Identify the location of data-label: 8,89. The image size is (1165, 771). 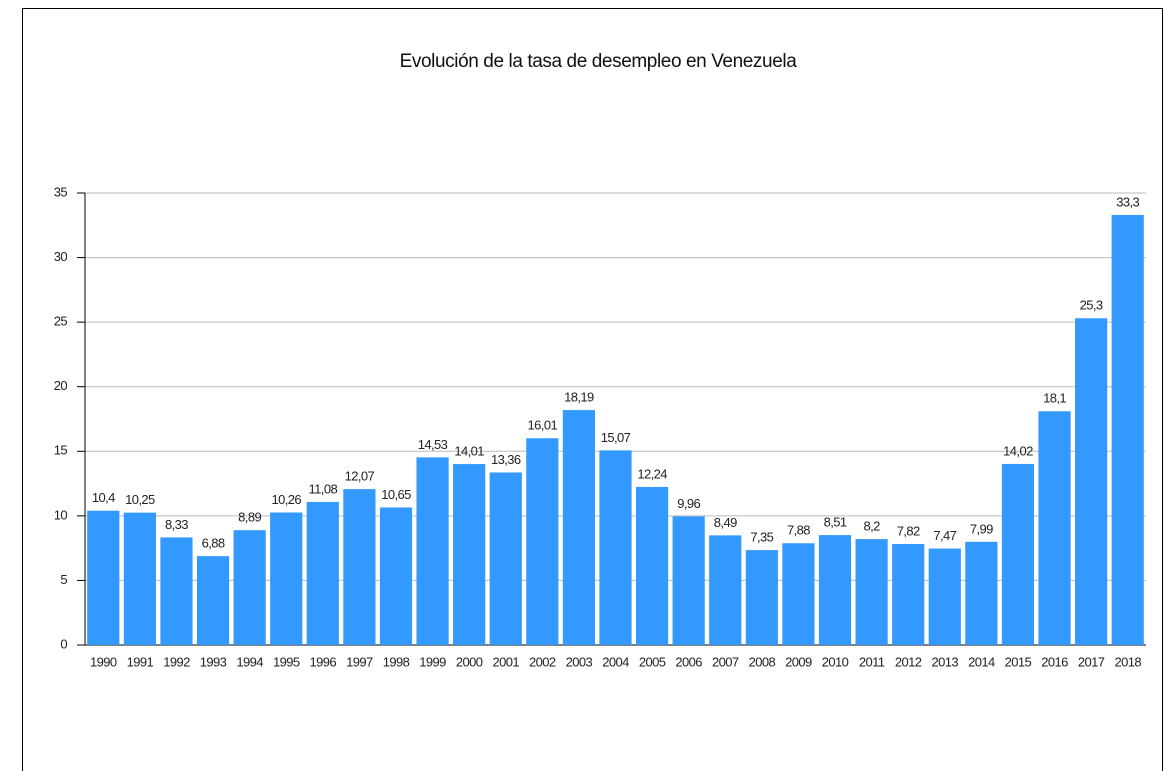
(249, 517).